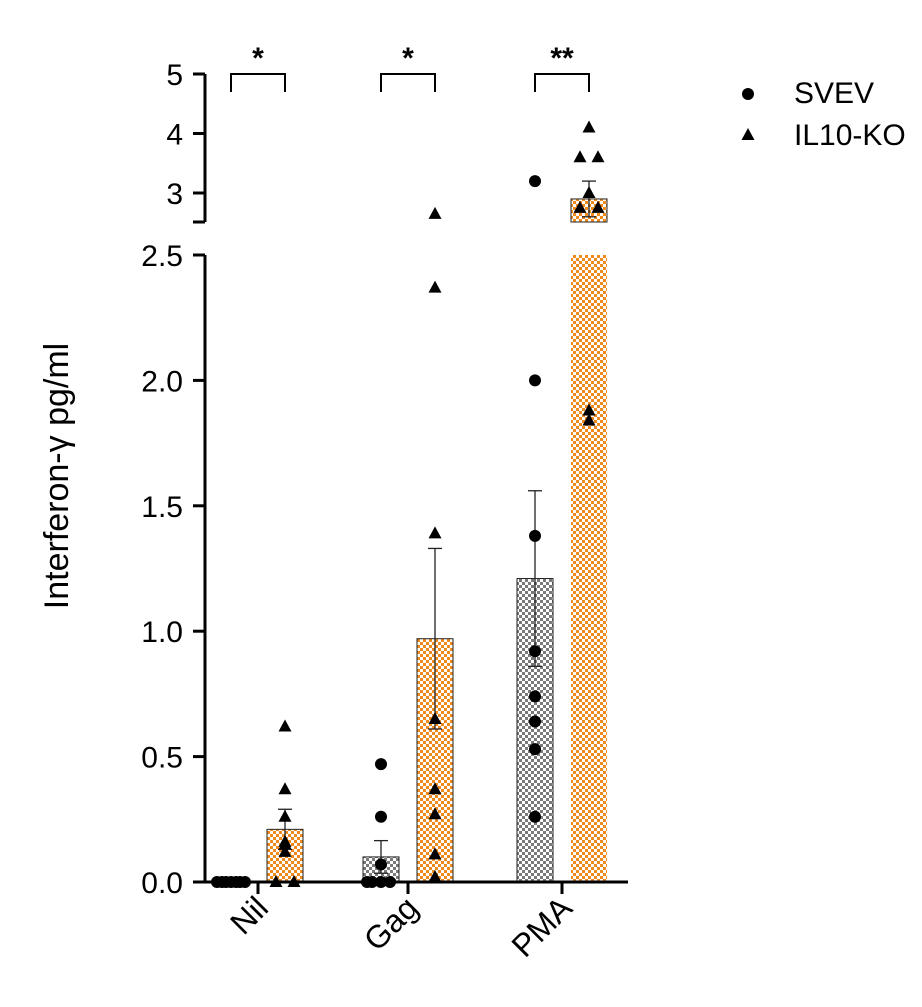  What do you see at coordinates (162, 256) in the screenshot?
I see `y-tick-label: 2.5` at bounding box center [162, 256].